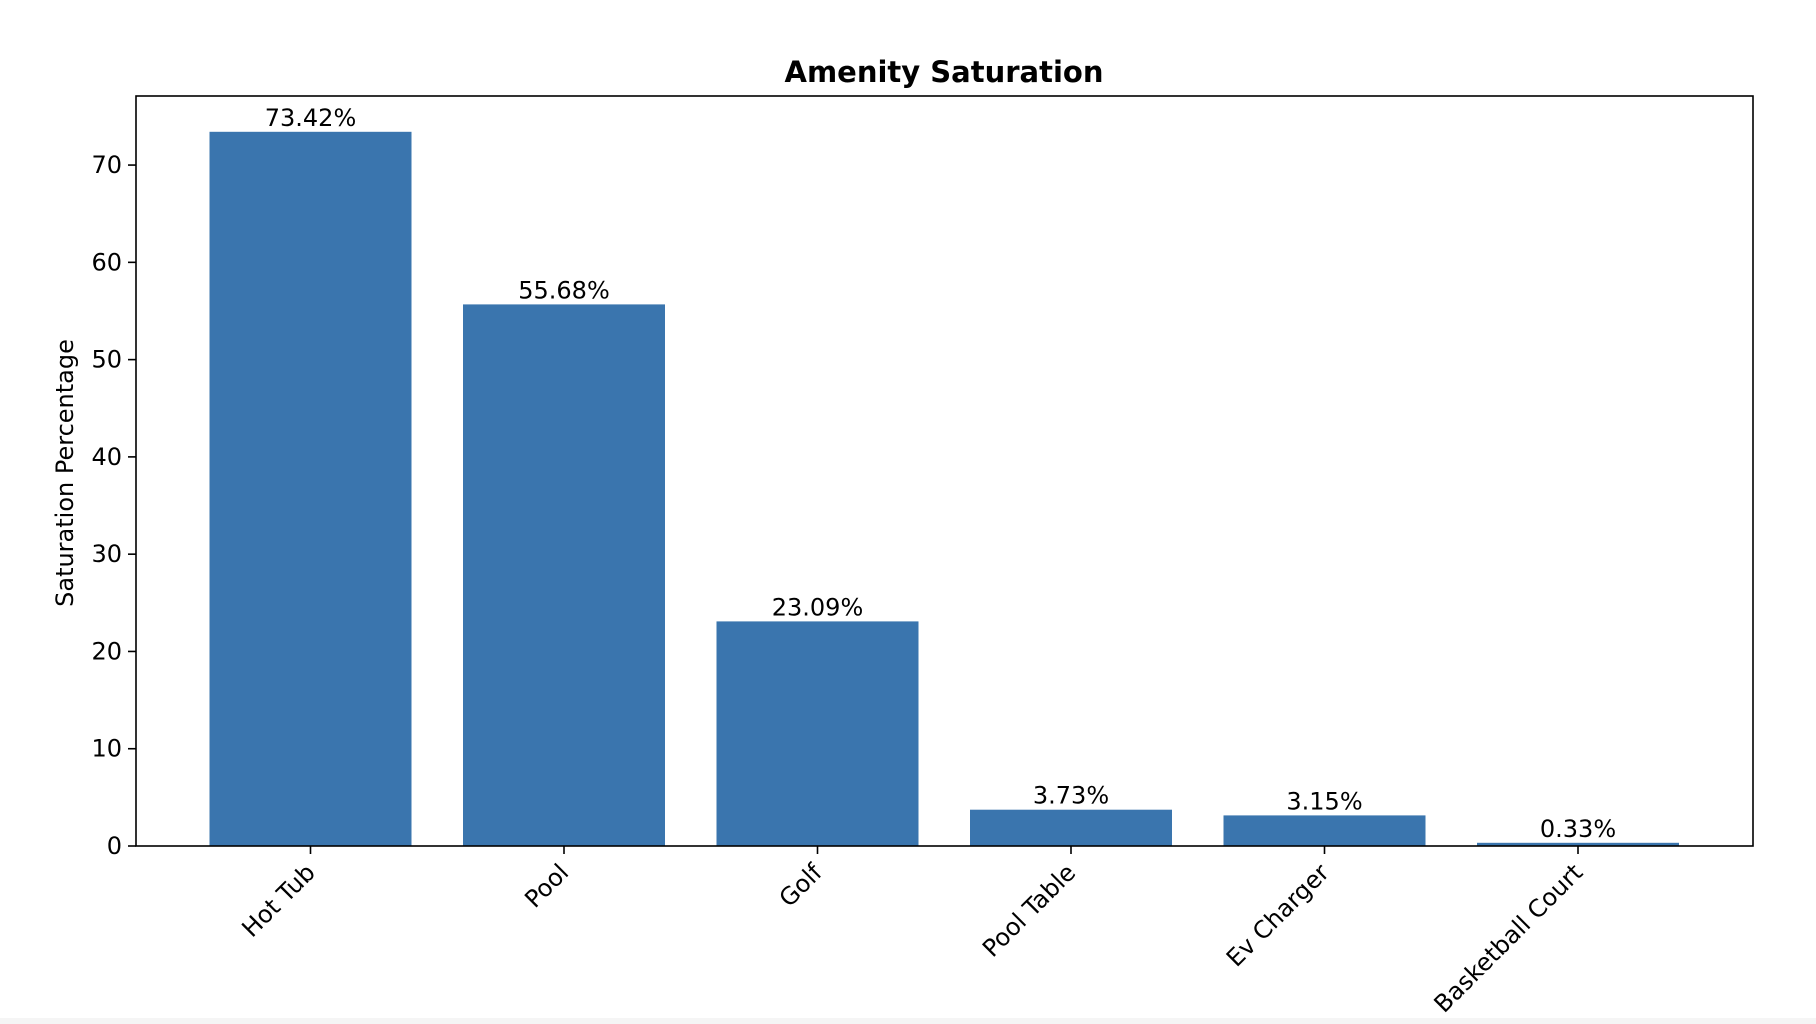 The height and width of the screenshot is (1024, 1816). Describe the element at coordinates (106, 262) in the screenshot. I see `y-tick-label: 60` at that location.